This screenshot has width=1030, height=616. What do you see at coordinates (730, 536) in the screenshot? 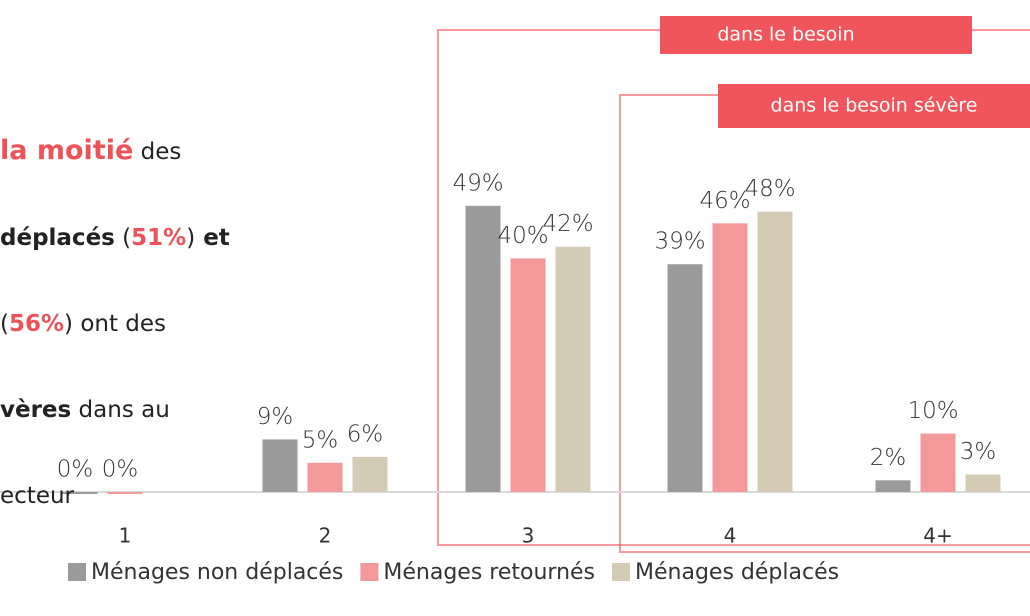
I see `x-tick-label: 4` at bounding box center [730, 536].